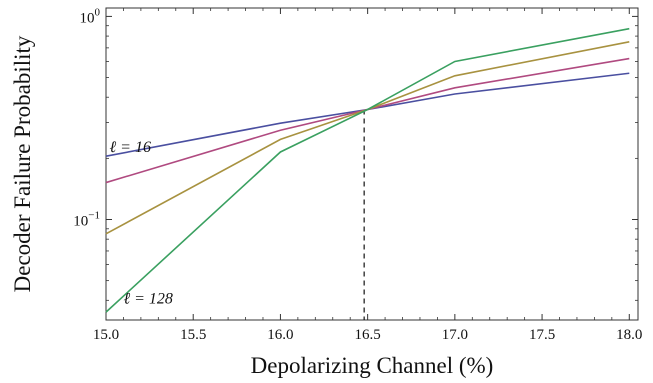  I want to click on x-tick-label: 15.0, so click(106, 335).